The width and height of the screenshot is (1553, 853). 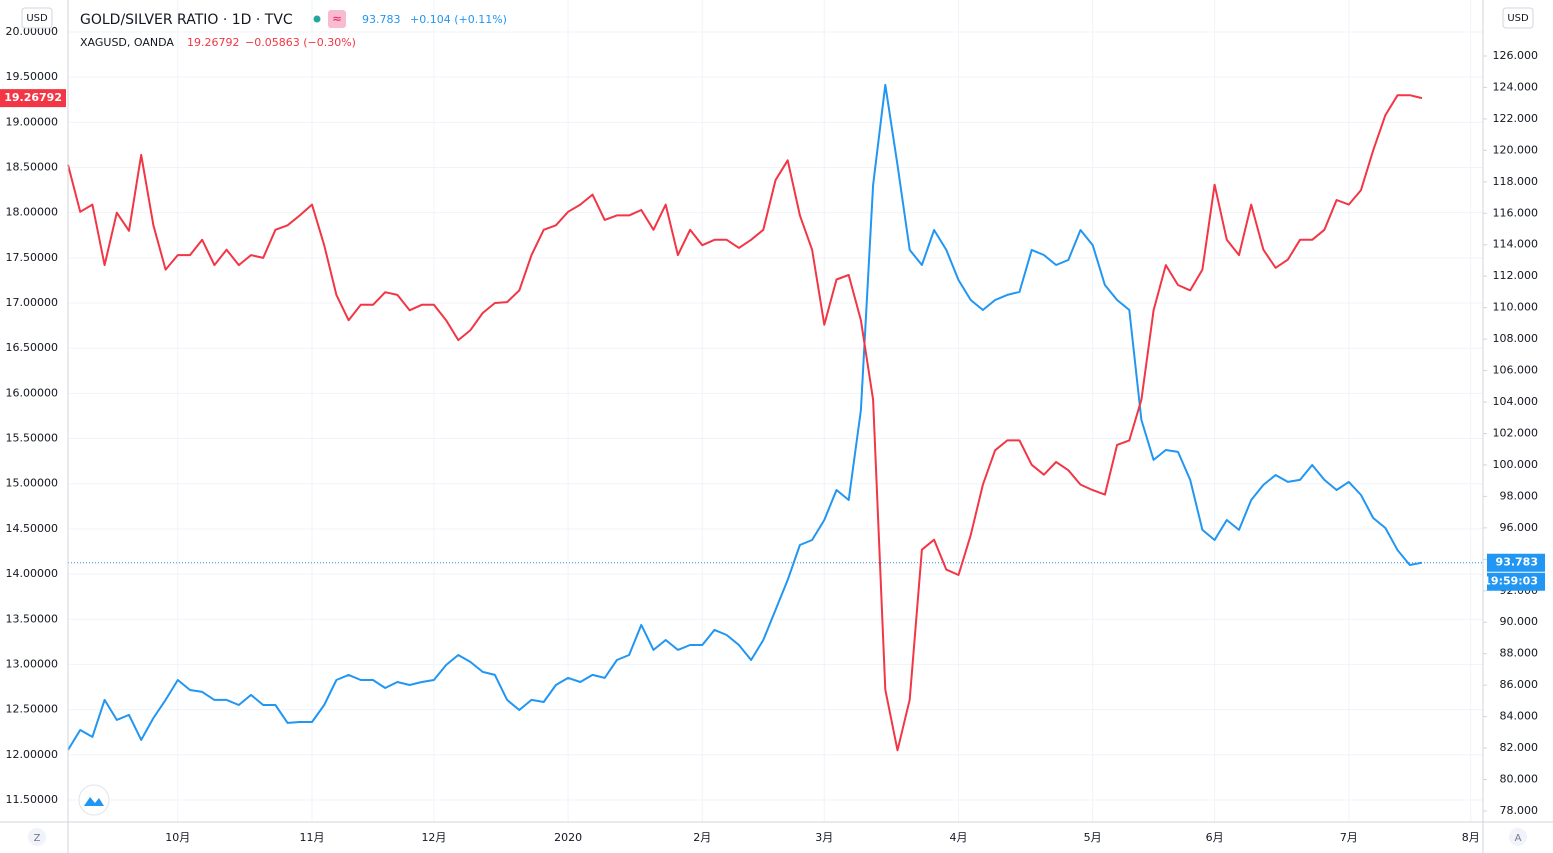 I want to click on y-tick-label: 12.50000, so click(x=32, y=709).